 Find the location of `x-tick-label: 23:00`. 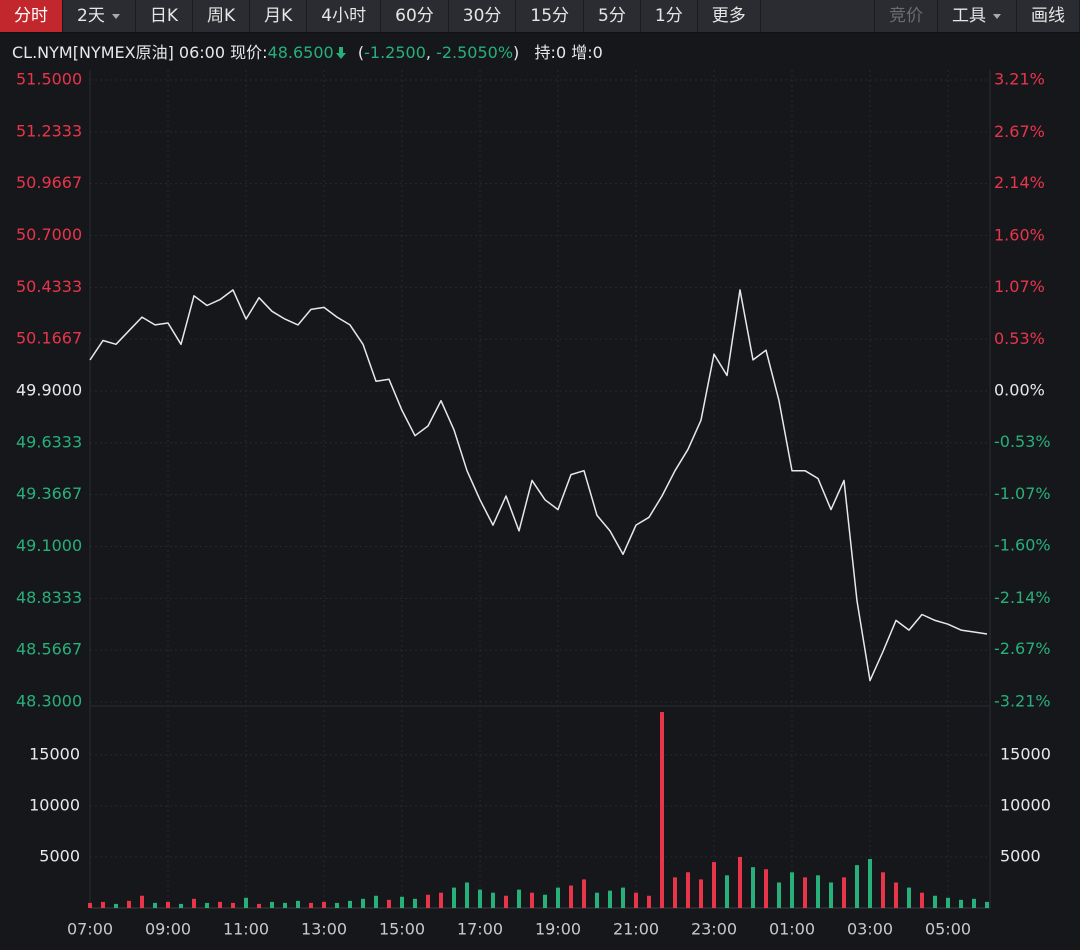

x-tick-label: 23:00 is located at coordinates (714, 929).